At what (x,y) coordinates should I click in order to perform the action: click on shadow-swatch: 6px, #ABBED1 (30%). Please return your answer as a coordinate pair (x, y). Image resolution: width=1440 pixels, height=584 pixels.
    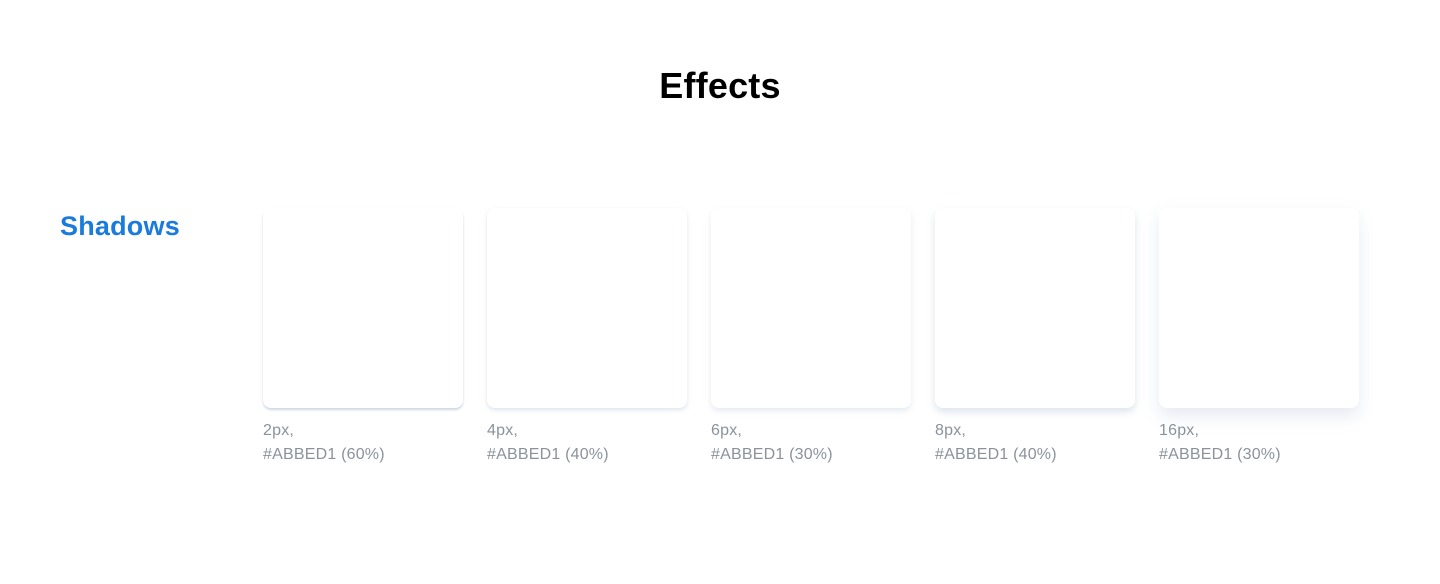
    Looking at the image, I should click on (811, 337).